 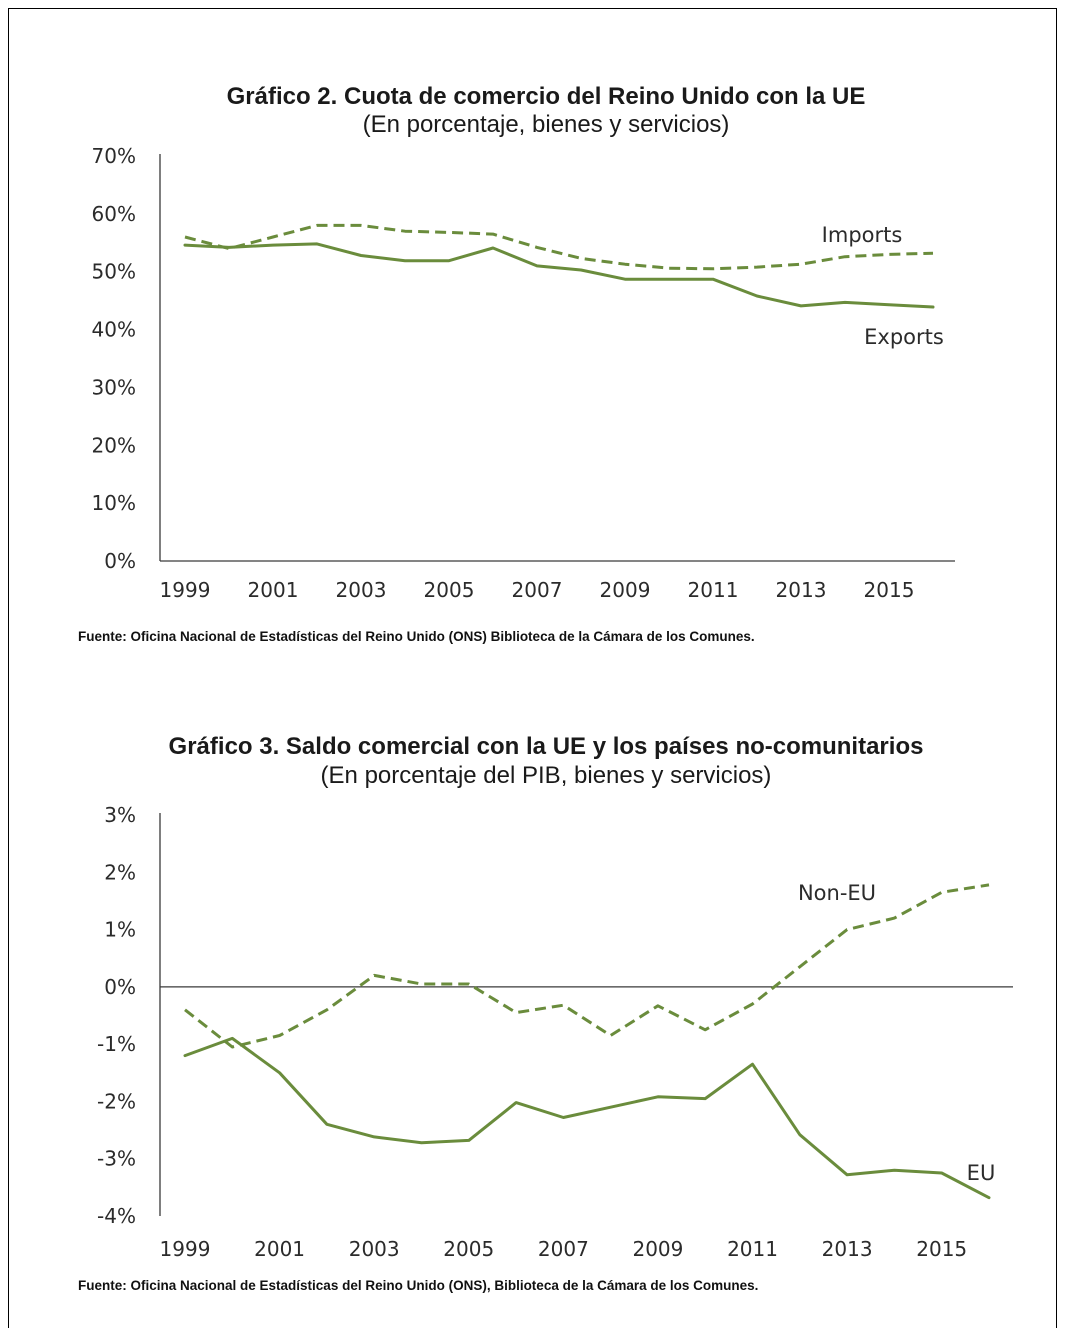 What do you see at coordinates (981, 1173) in the screenshot?
I see `series-label-eu: EU` at bounding box center [981, 1173].